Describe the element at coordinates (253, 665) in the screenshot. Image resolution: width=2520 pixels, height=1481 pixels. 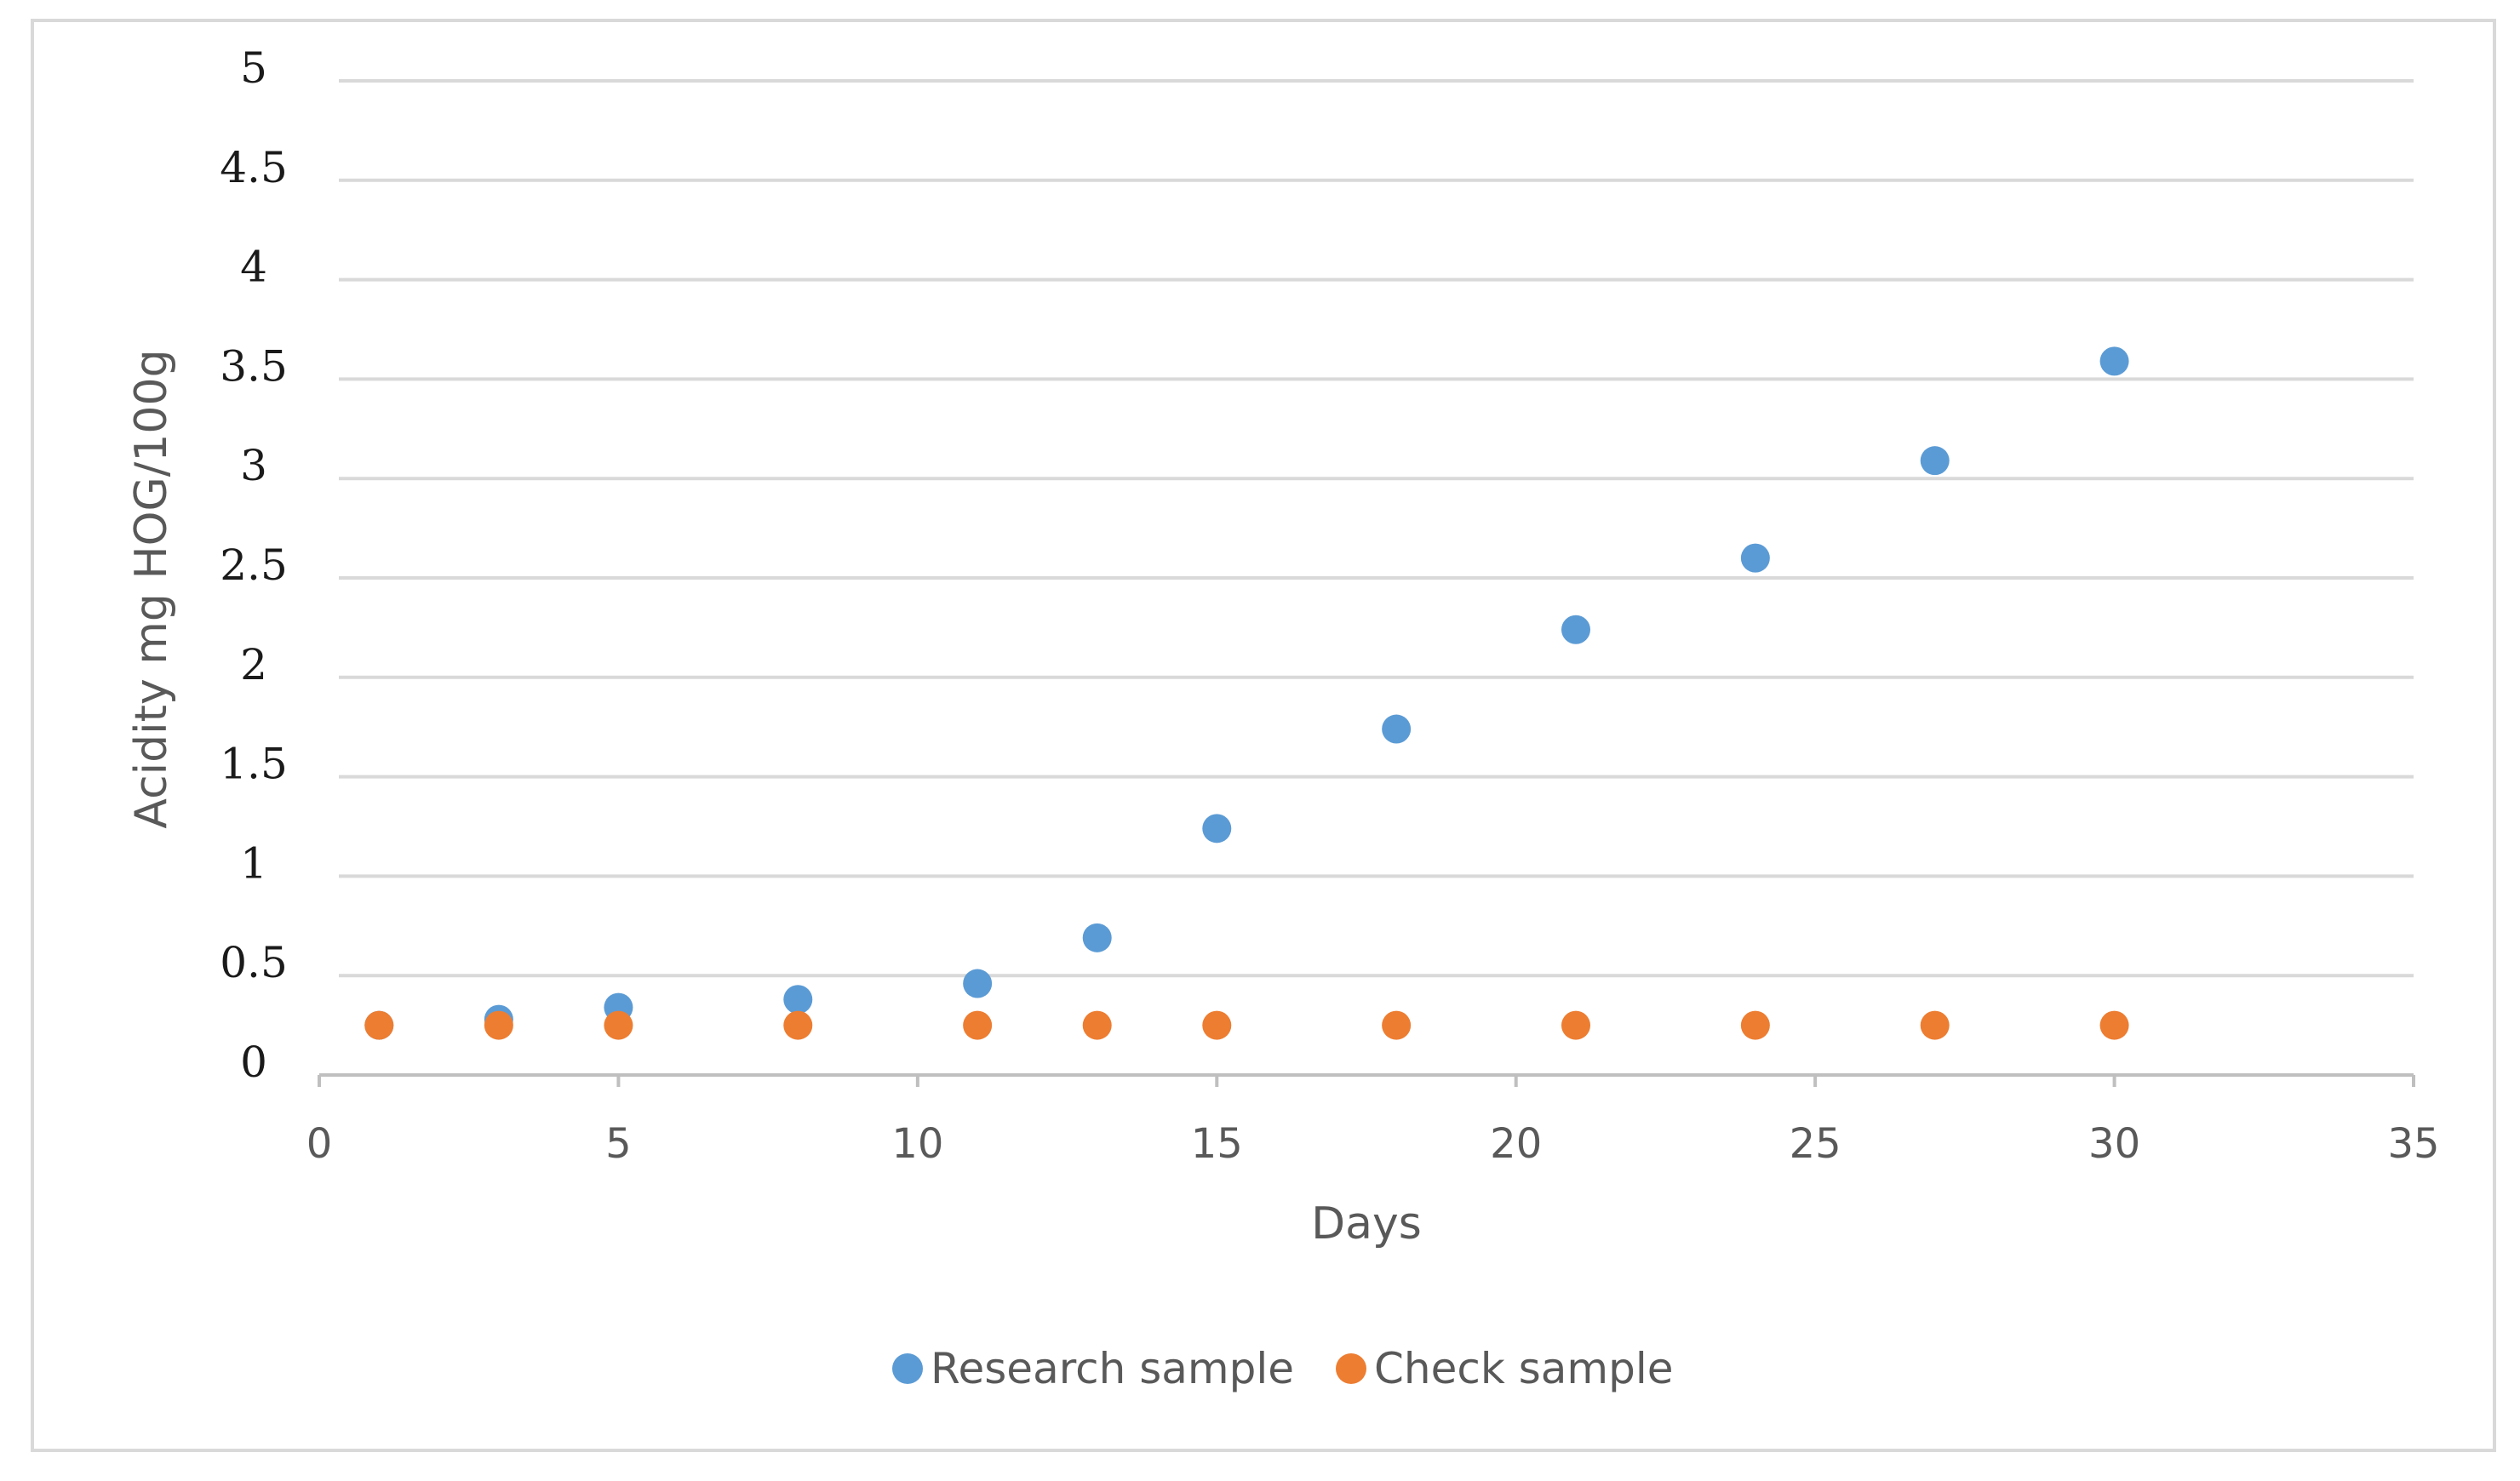
I see `y-tick-label: 2` at that location.